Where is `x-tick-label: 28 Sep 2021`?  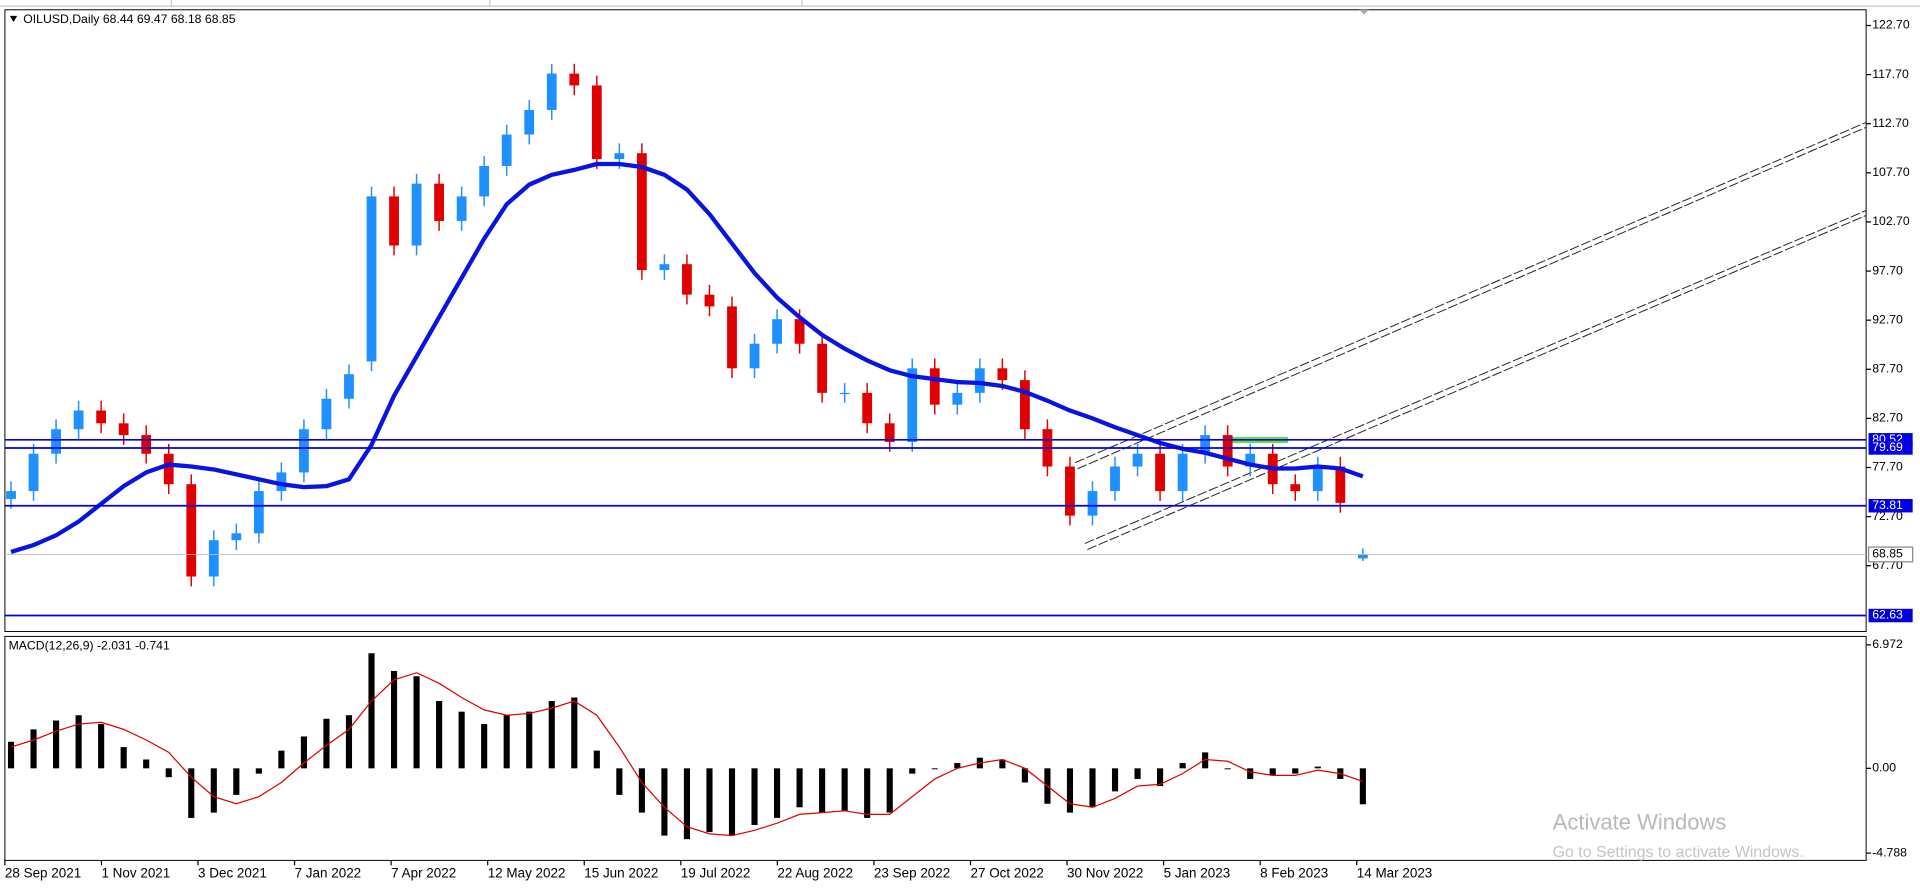
x-tick-label: 28 Sep 2021 is located at coordinates (43, 872).